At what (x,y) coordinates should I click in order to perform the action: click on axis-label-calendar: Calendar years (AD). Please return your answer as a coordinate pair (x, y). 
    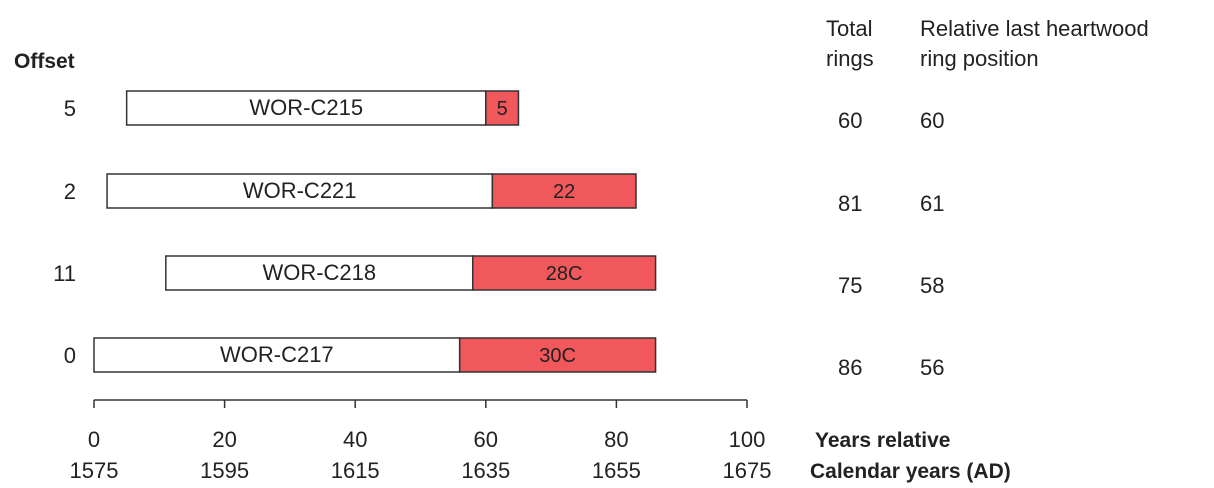
    Looking at the image, I should click on (910, 471).